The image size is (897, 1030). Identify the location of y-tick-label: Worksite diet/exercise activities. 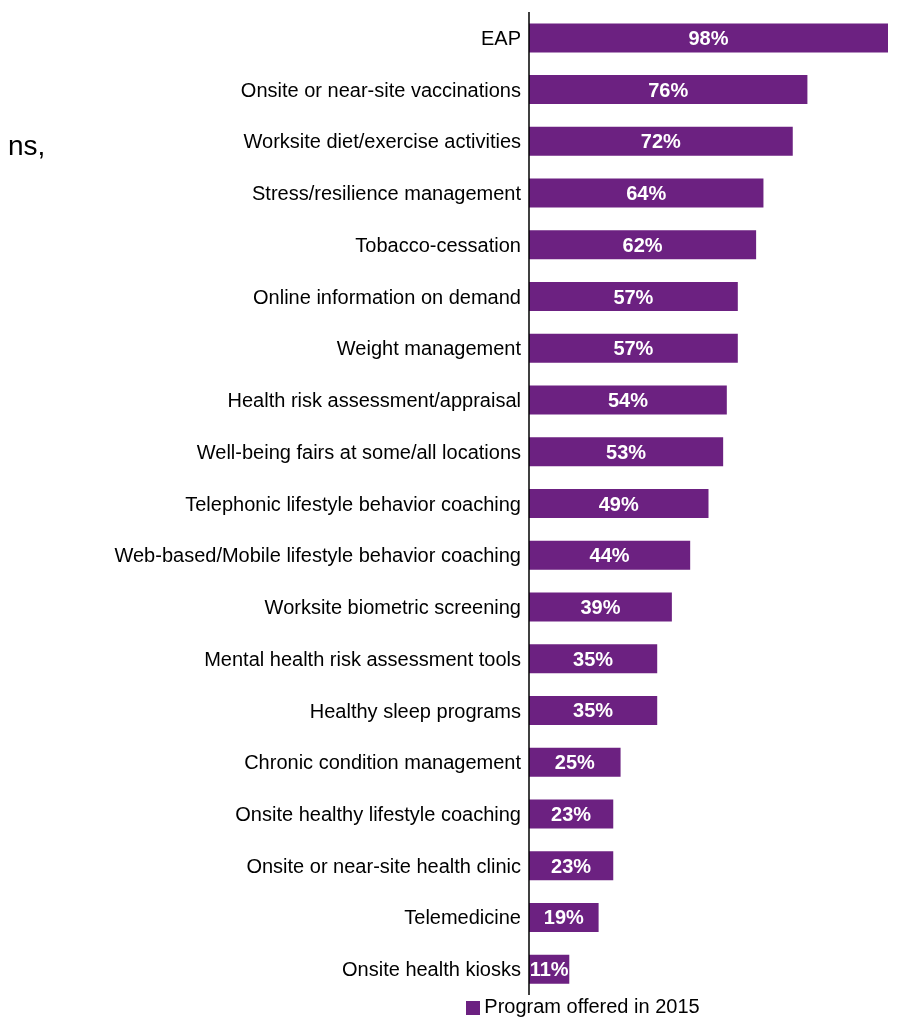
(382, 141).